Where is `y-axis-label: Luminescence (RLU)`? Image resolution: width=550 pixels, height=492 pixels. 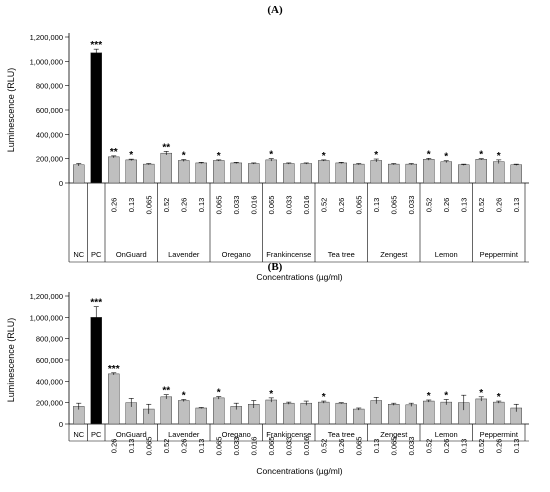
y-axis-label: Luminescence (RLU) is located at coordinates (11, 360).